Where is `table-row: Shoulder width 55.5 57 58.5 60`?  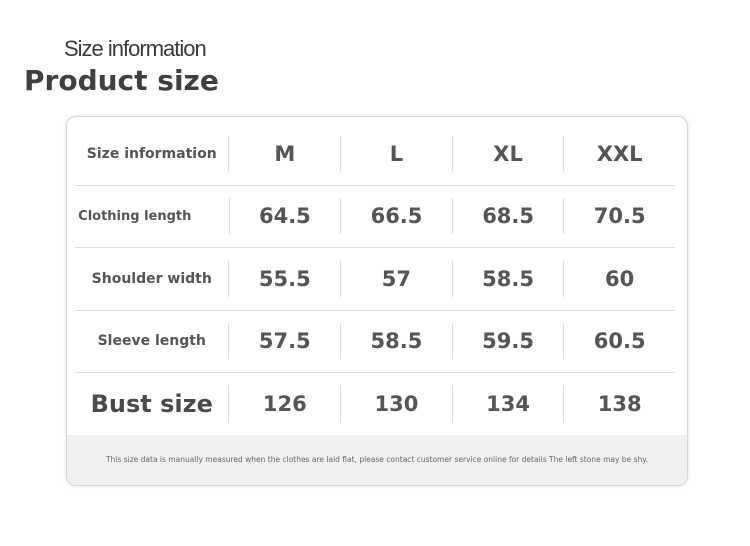 table-row: Shoulder width 55.5 57 58.5 60 is located at coordinates (375, 279).